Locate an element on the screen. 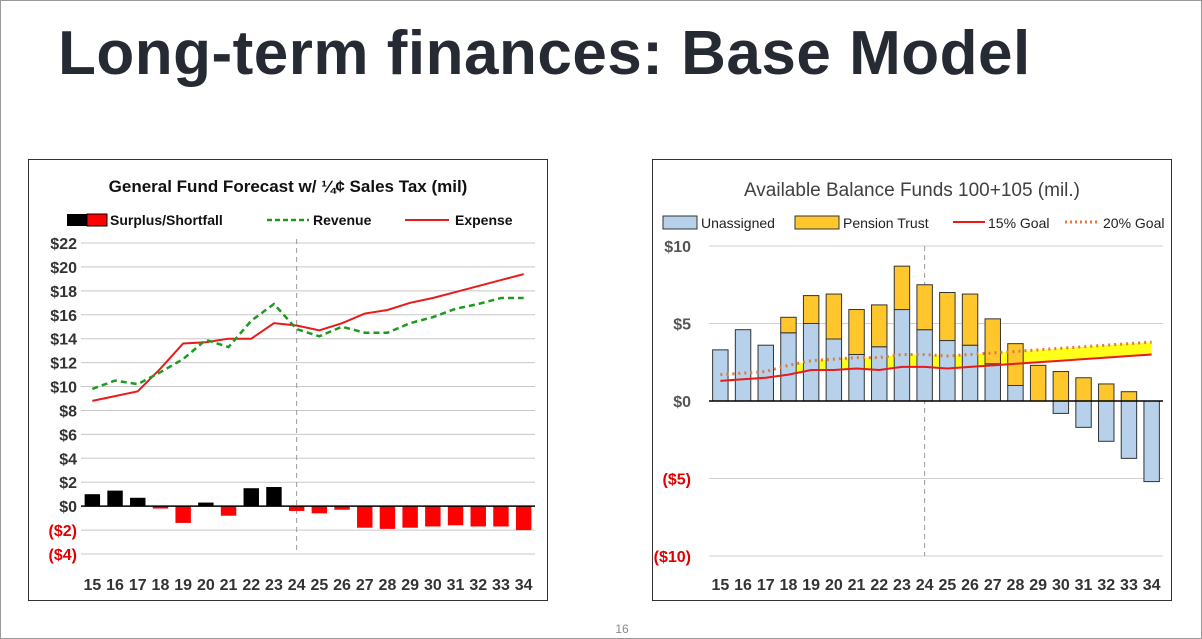  revenue-line is located at coordinates (307, 343).